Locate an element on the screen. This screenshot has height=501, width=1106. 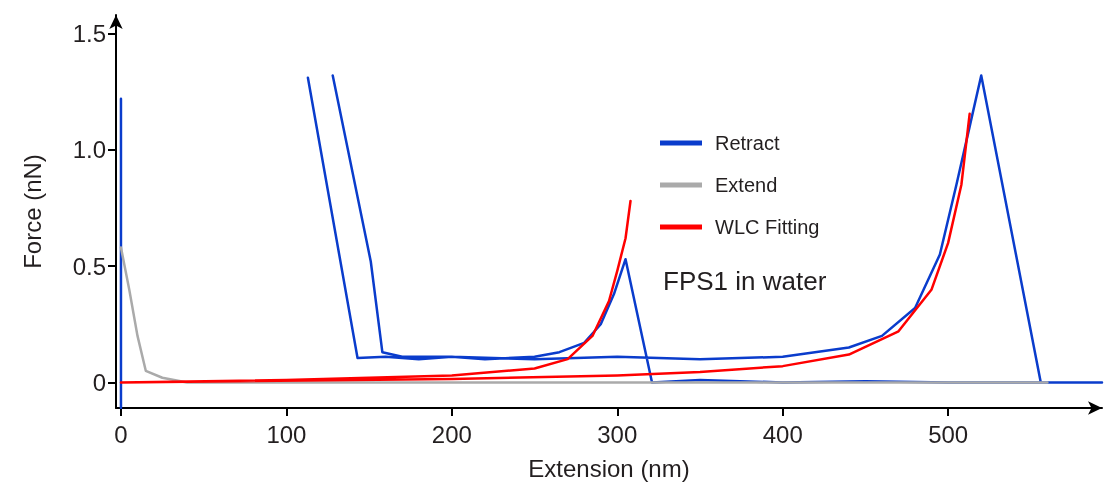
legend-label: WLC Fitting is located at coordinates (767, 227).